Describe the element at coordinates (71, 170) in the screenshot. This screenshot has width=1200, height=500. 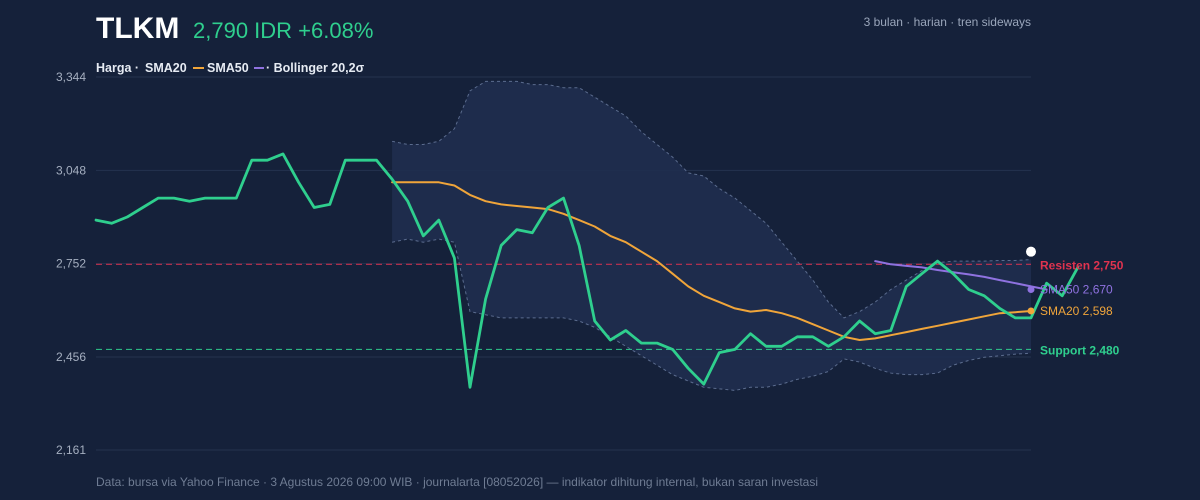
I see `y-tick-label: 3,048` at that location.